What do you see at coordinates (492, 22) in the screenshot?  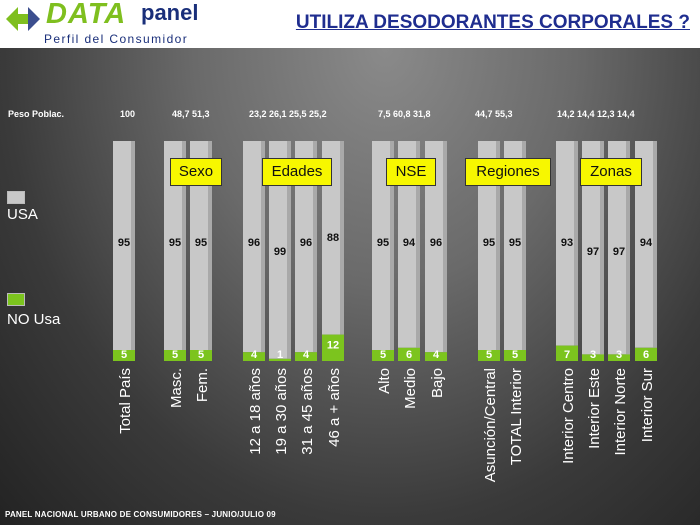 I see `page-title: UTILIZA DESODORANTES CORPORALES ?` at bounding box center [492, 22].